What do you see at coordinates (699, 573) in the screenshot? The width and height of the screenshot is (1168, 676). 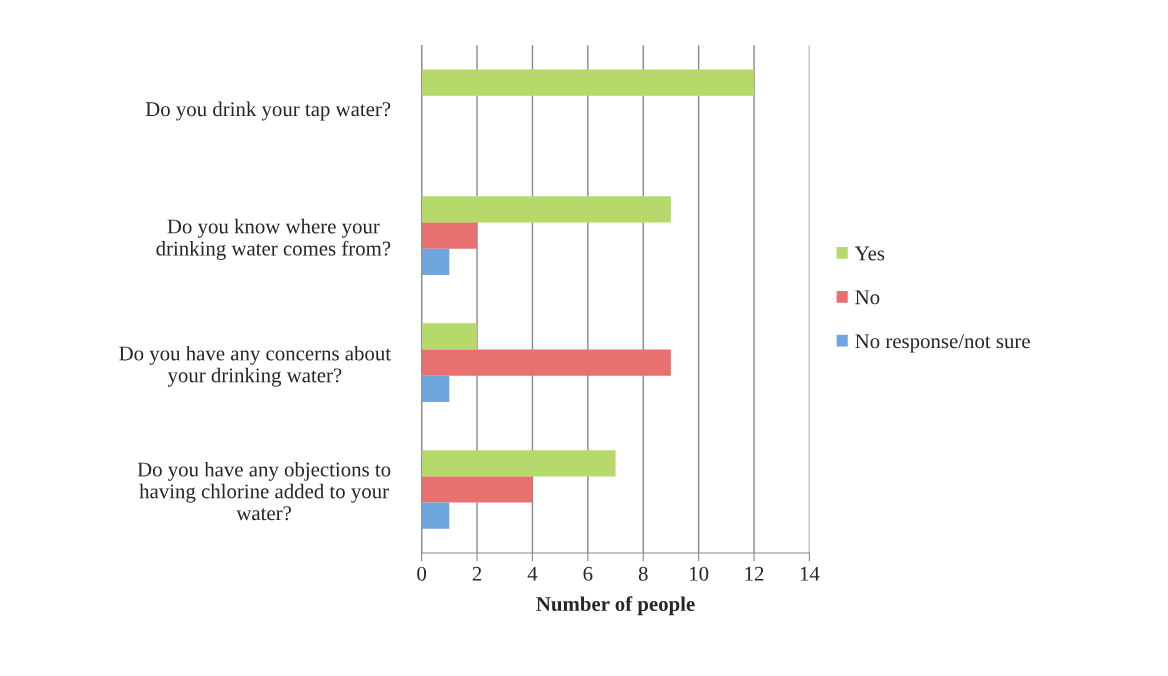 I see `x-tick-label: 10` at bounding box center [699, 573].